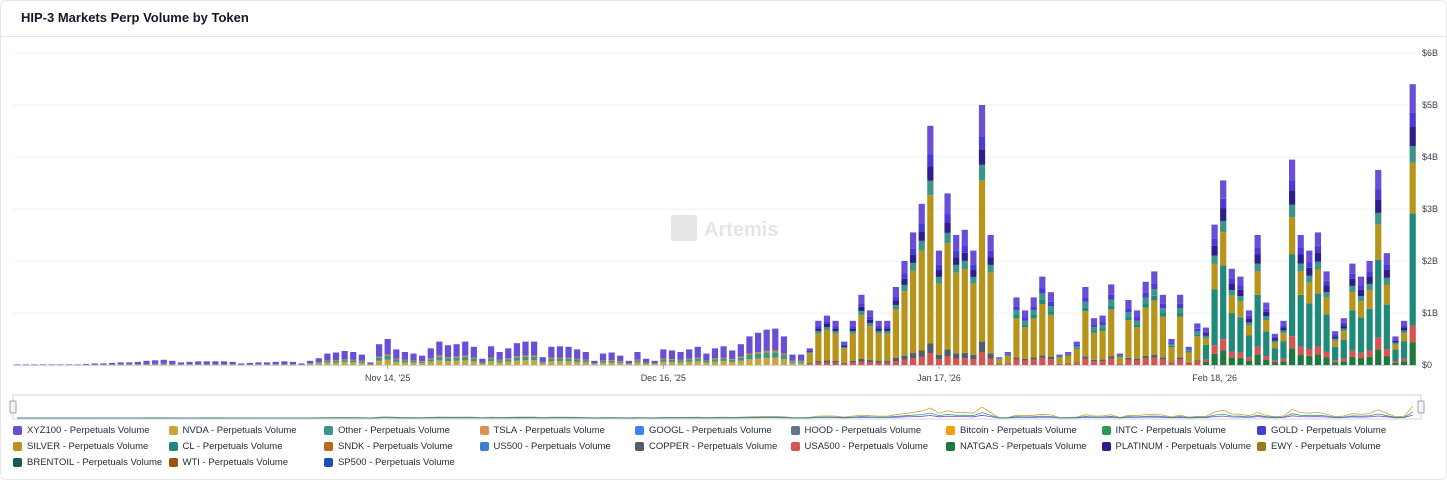 The image size is (1447, 491). I want to click on legend-item: INTC - Perpetuals Volume, so click(1179, 430).